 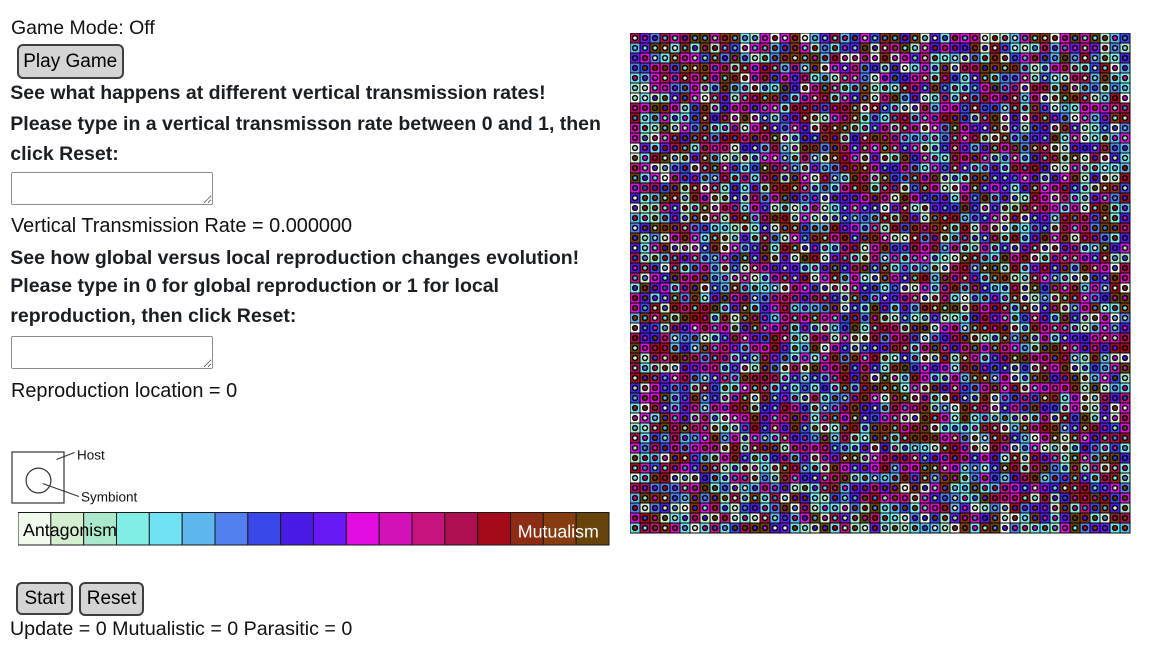 I want to click on svg-text: Host, so click(x=91, y=455).